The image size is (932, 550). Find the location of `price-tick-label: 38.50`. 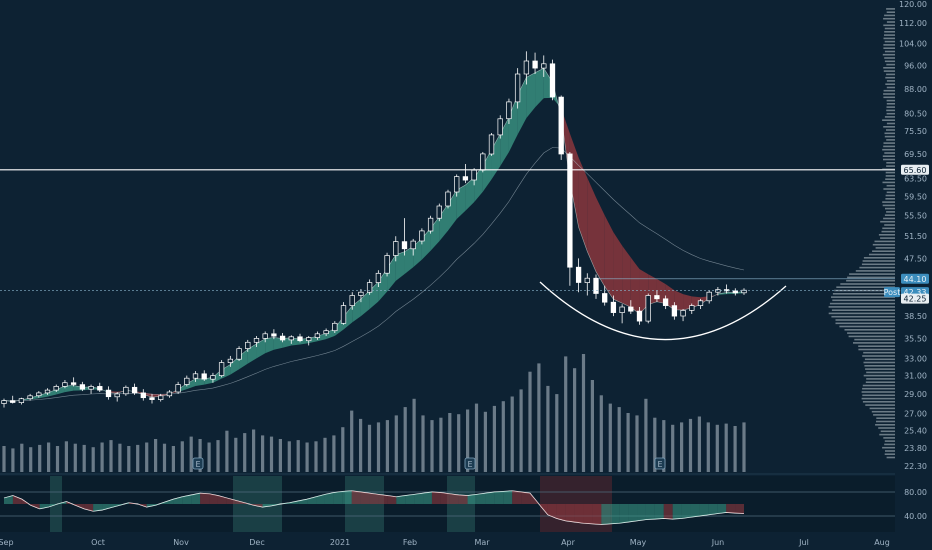

price-tick-label: 38.50 is located at coordinates (915, 316).